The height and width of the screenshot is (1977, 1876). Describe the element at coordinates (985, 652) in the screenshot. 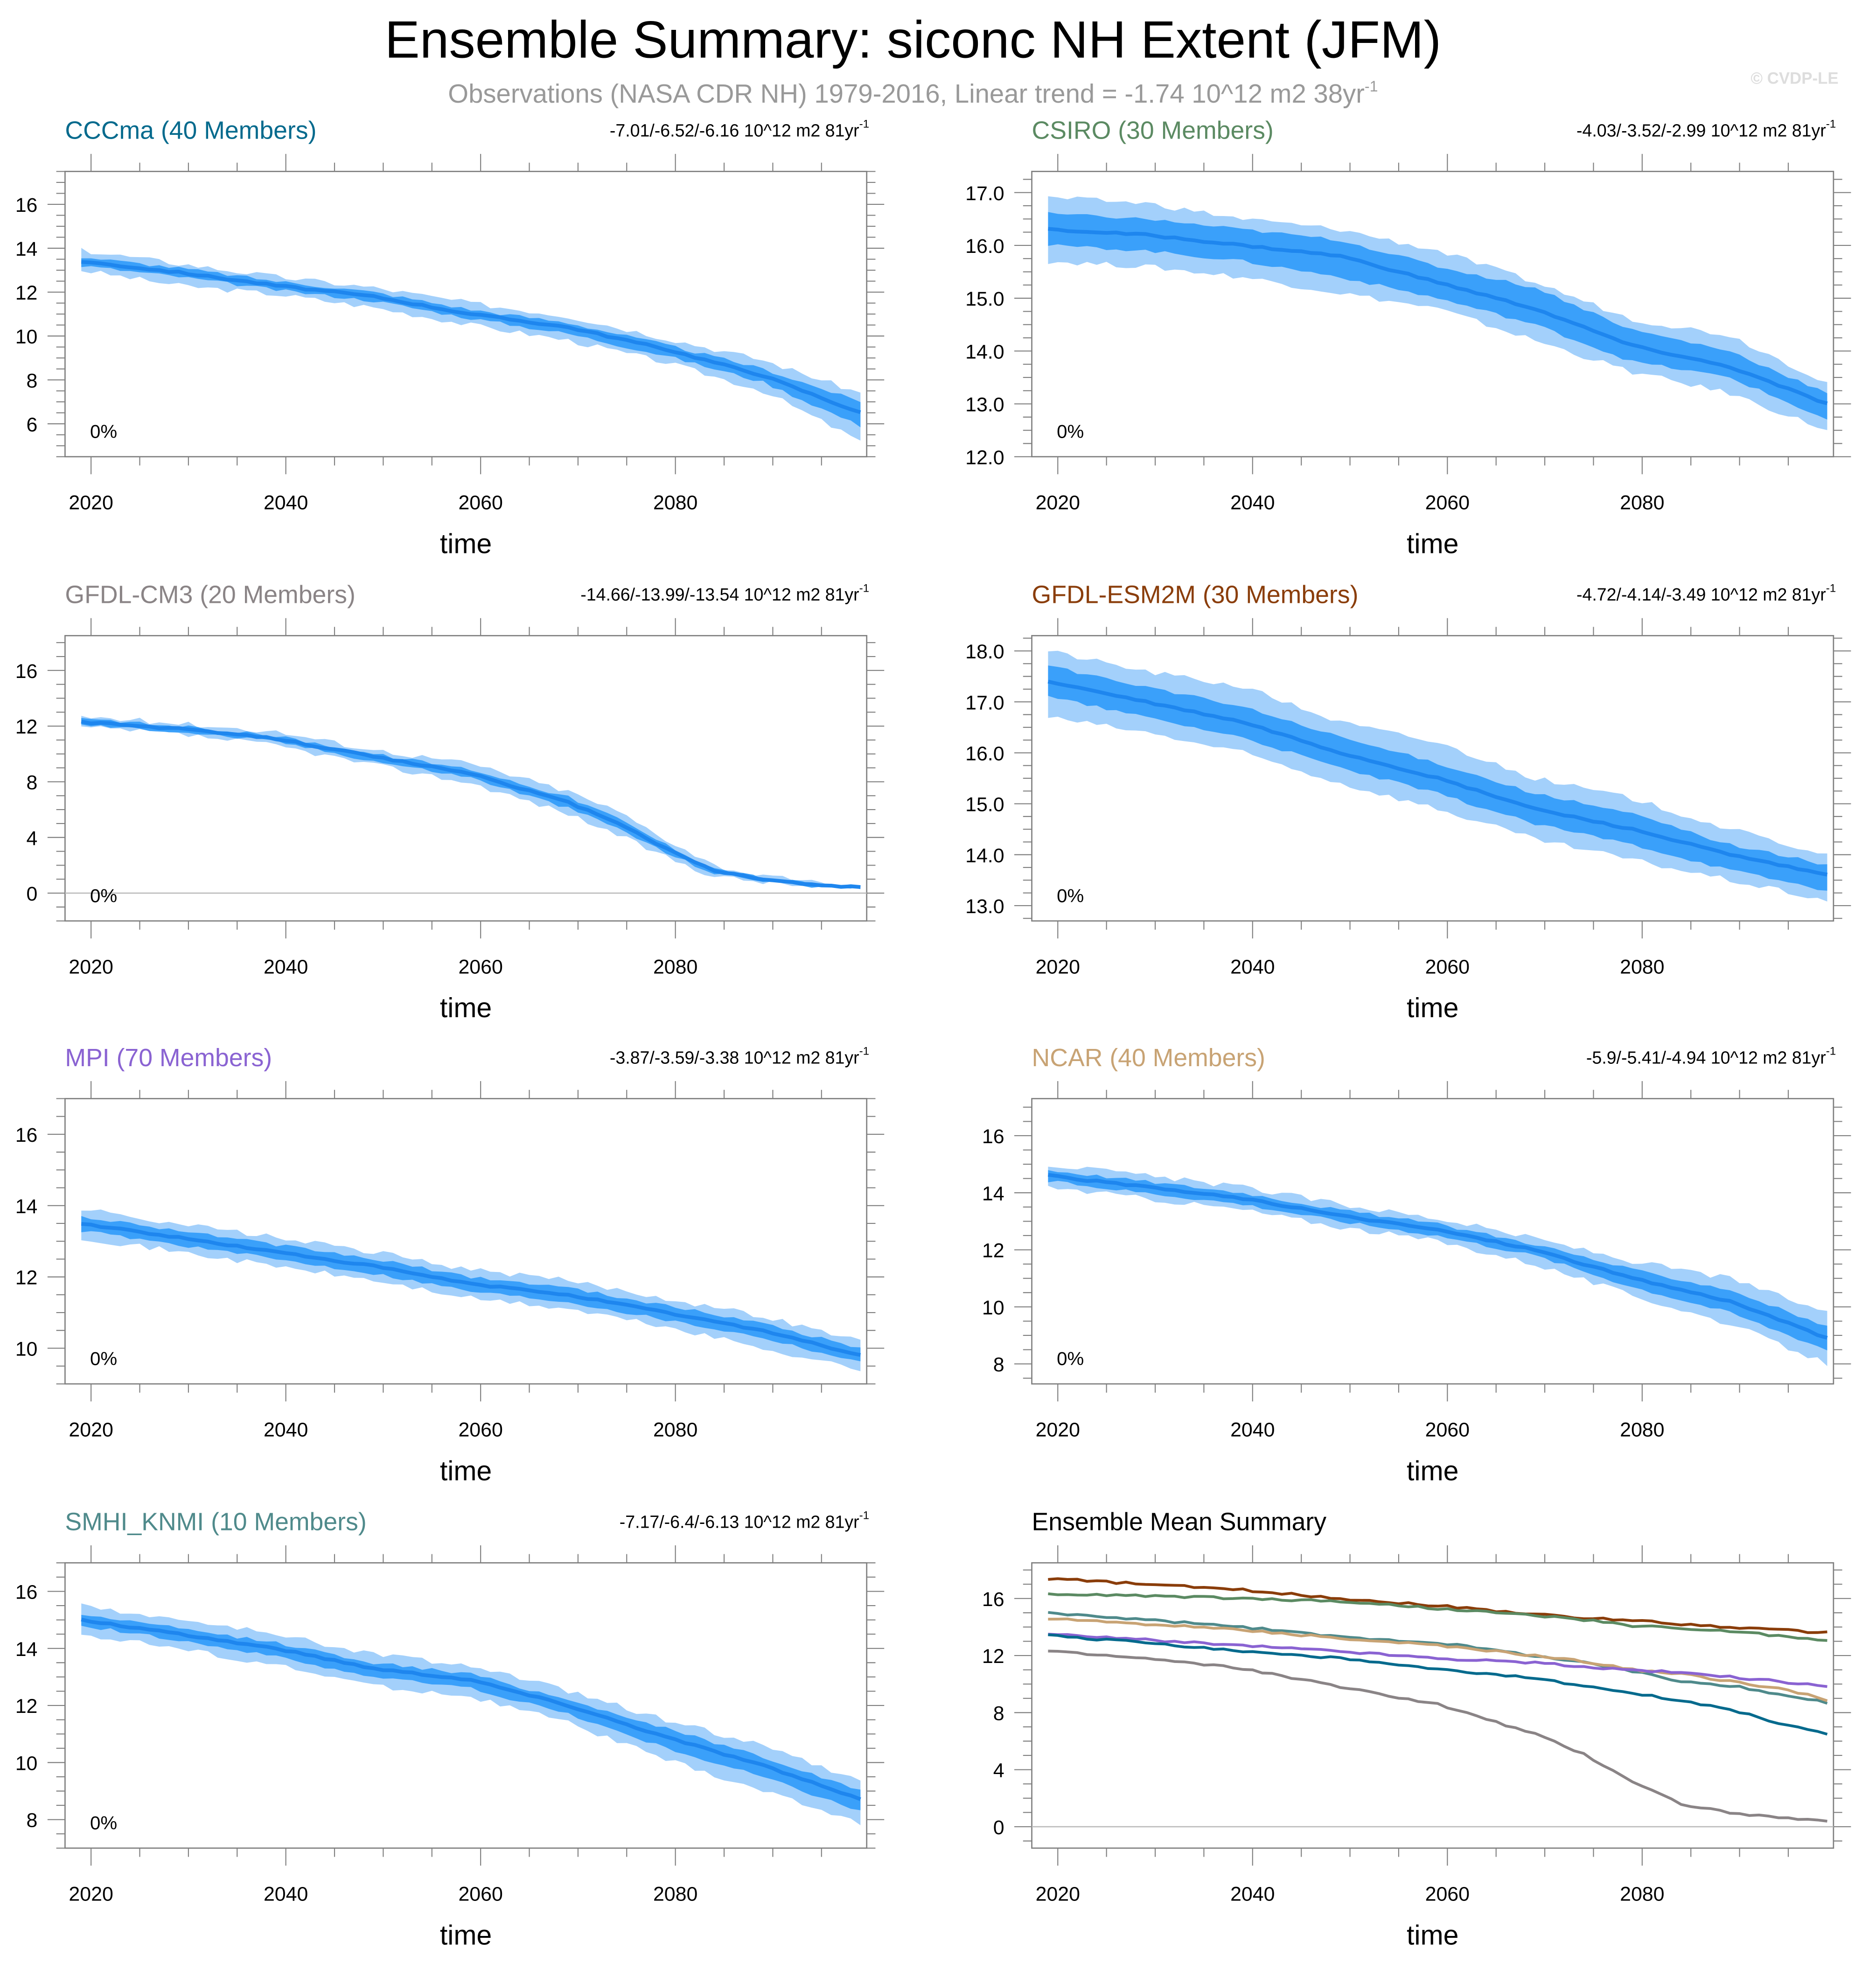

I see `y-tick-label: 18.0` at that location.